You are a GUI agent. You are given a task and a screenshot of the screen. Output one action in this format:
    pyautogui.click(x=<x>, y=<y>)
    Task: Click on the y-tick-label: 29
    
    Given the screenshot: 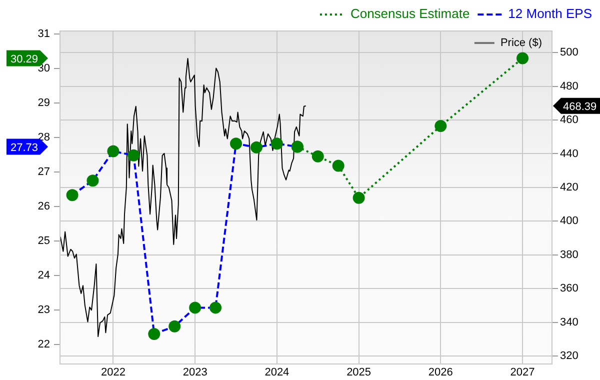 What is the action you would take?
    pyautogui.click(x=44, y=102)
    